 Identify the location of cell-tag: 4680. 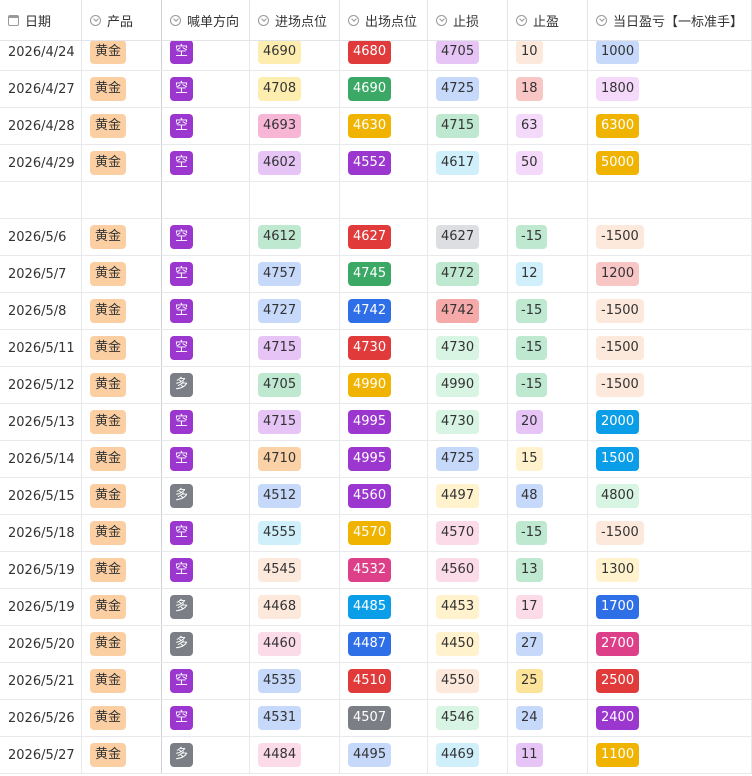
(370, 52).